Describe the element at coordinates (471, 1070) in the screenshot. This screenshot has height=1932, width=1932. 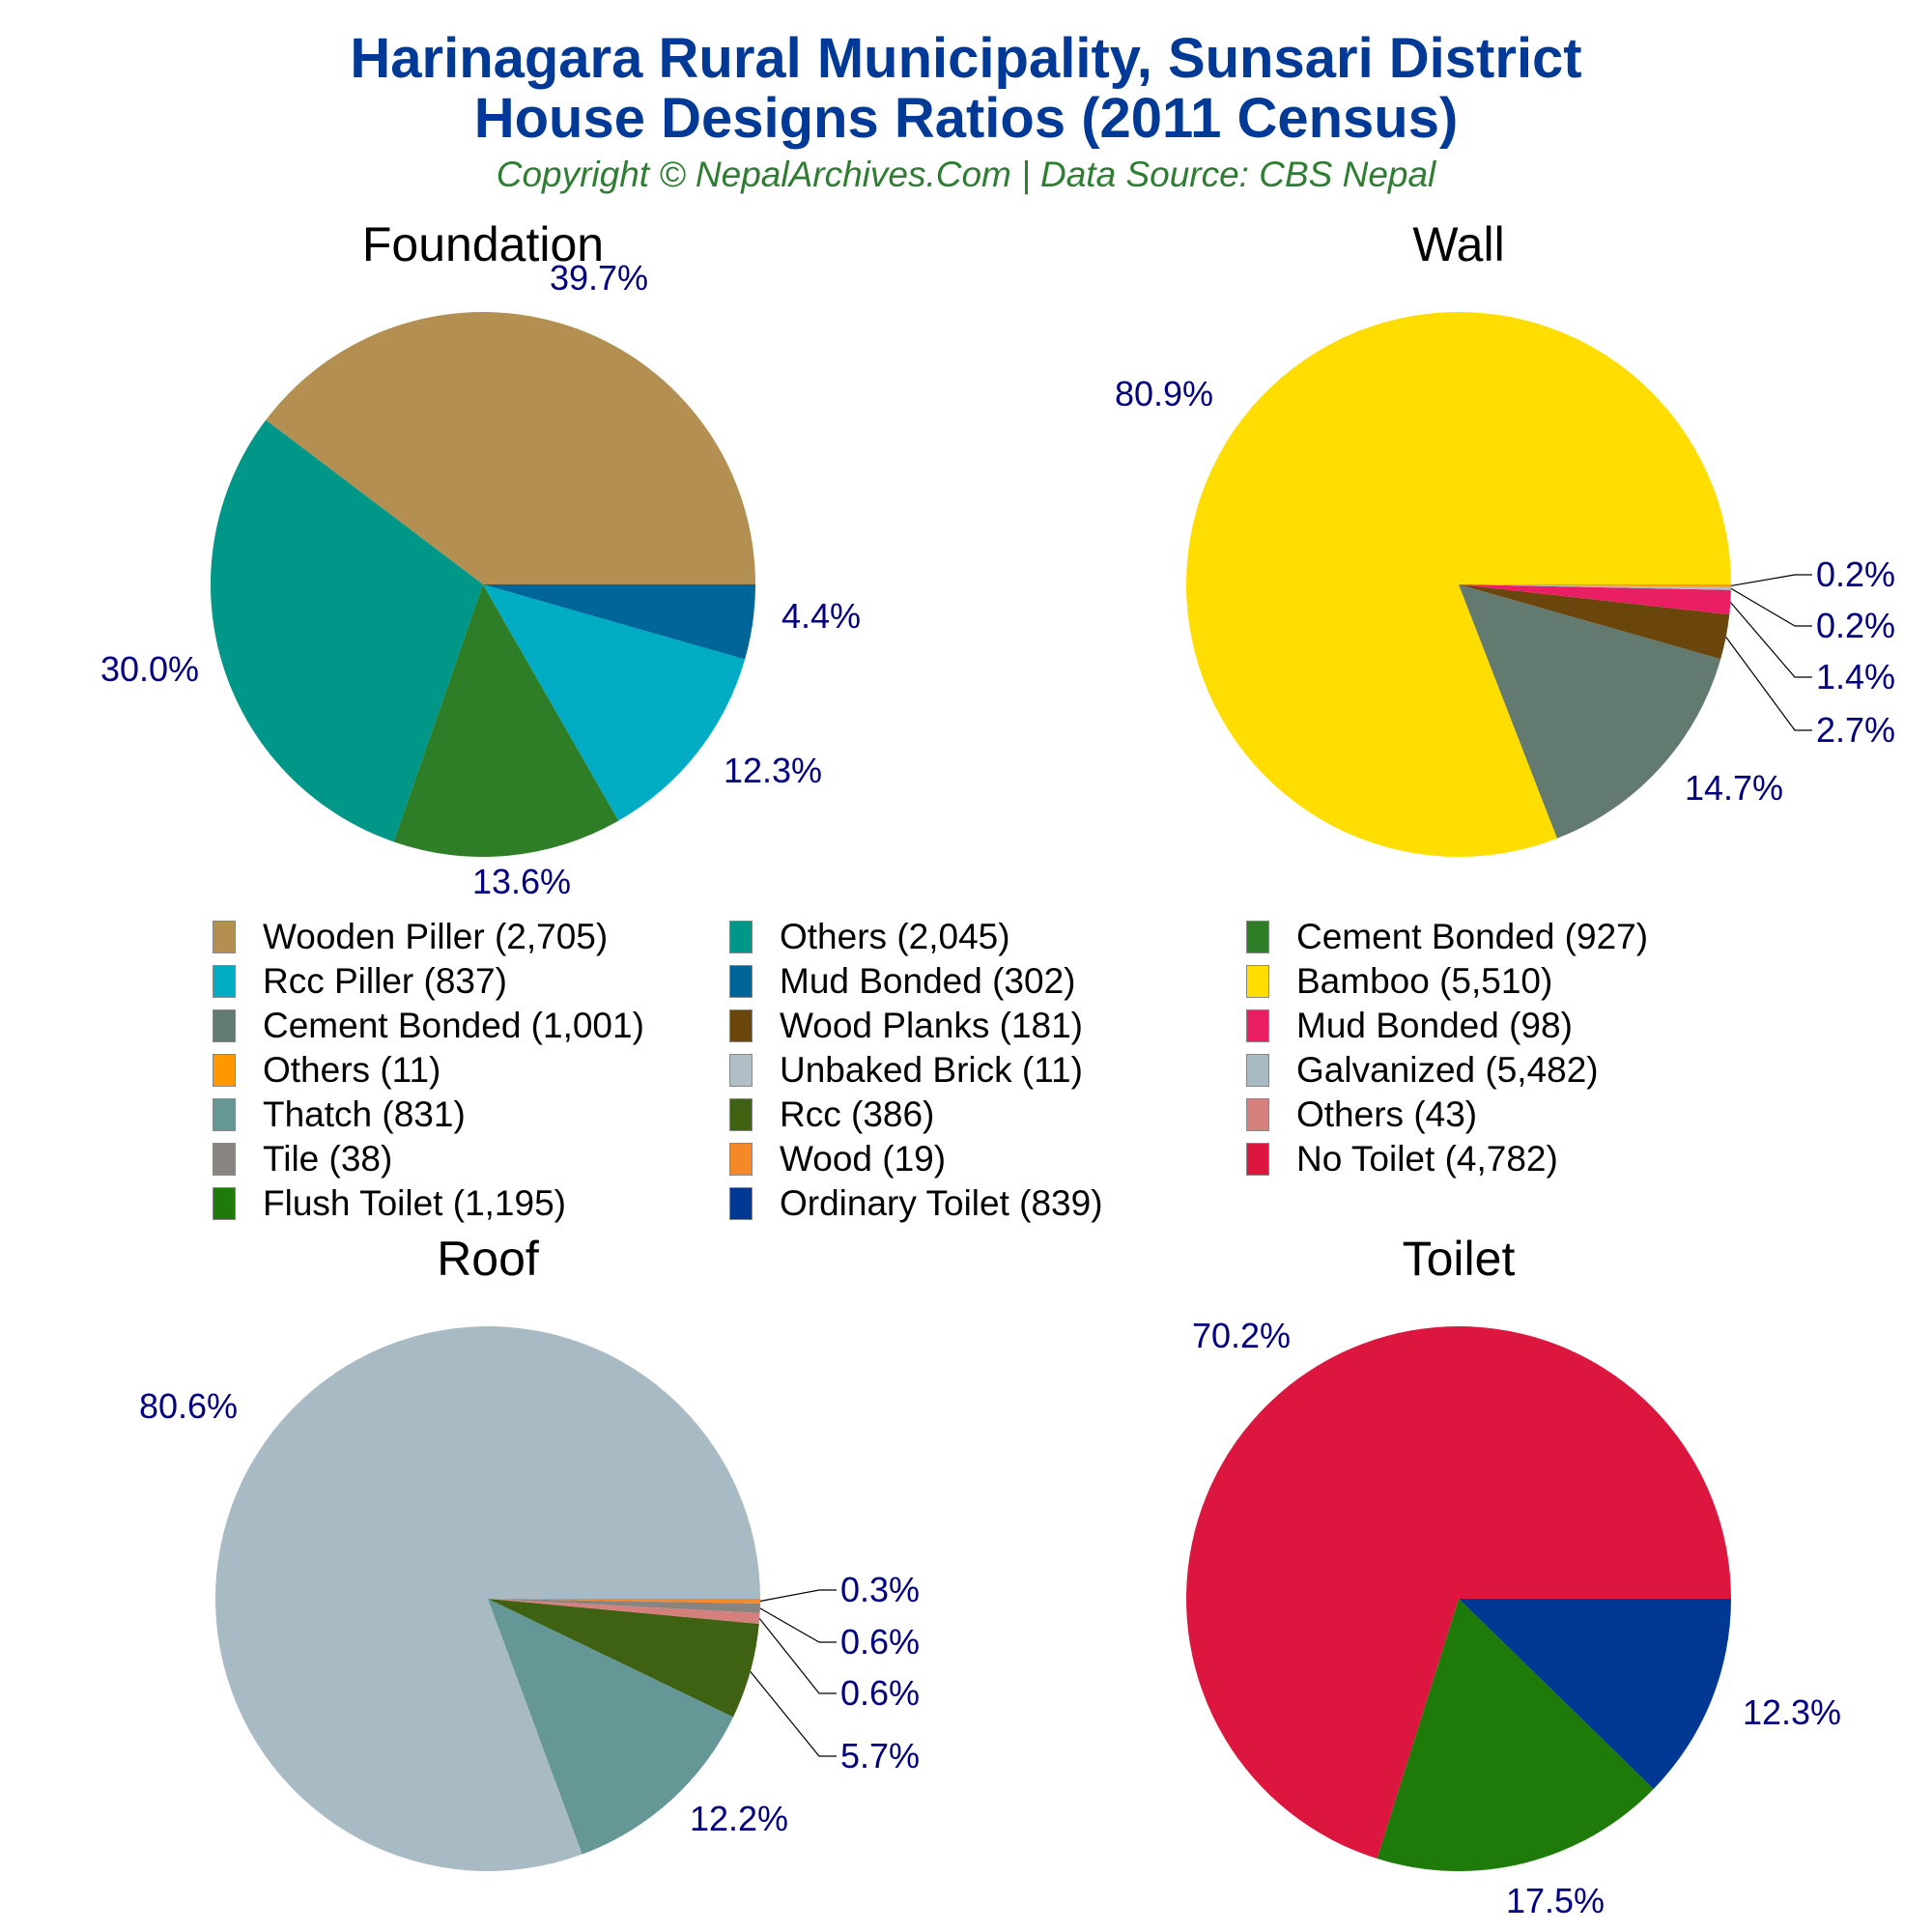
I see `legend-item: Others (11)` at that location.